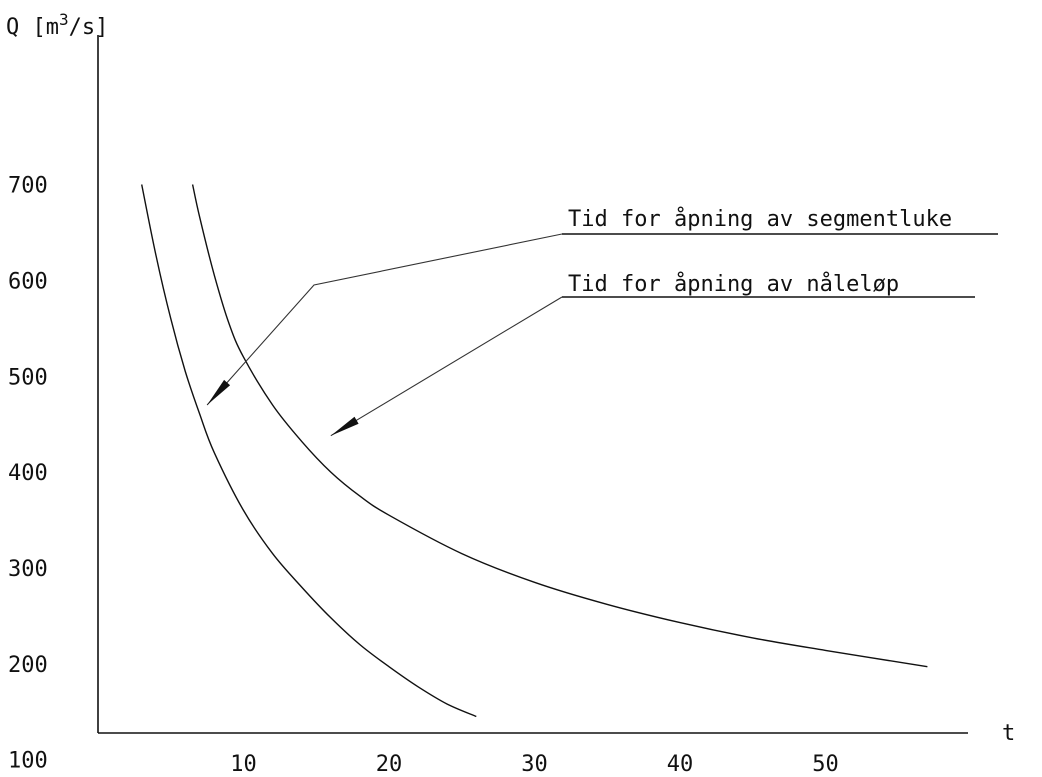  What do you see at coordinates (28, 569) in the screenshot?
I see `y-tick-label: 300` at bounding box center [28, 569].